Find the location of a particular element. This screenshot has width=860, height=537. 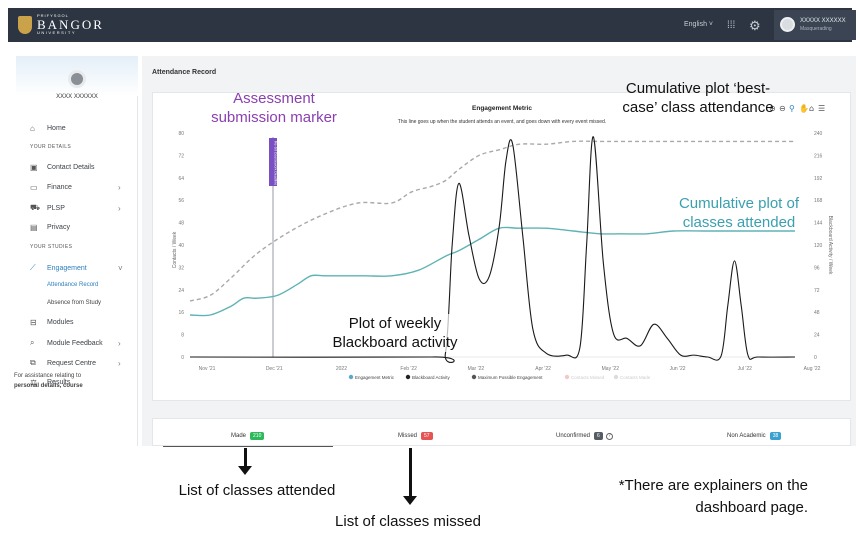

sidebar-item-label: Privacy is located at coordinates (58, 227).